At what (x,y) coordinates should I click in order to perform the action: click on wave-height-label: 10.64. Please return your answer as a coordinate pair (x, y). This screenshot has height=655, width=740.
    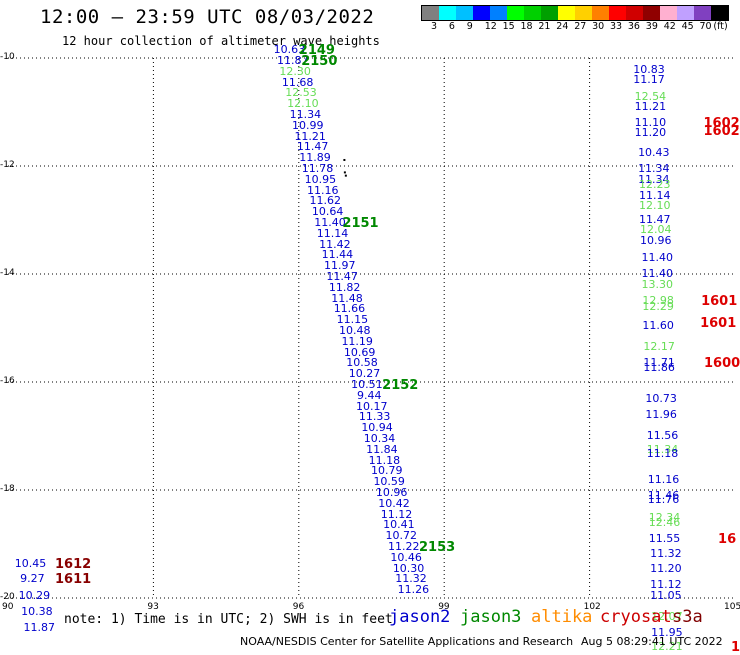
    Looking at the image, I should click on (327, 212).